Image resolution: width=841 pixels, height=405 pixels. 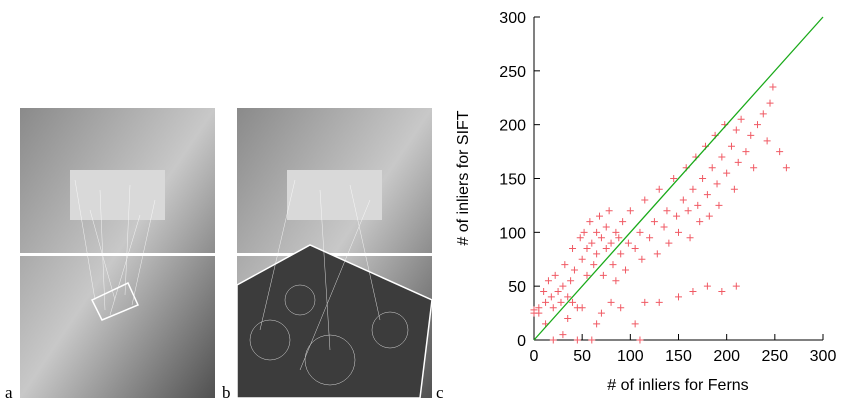 What do you see at coordinates (677, 385) in the screenshot?
I see `x-axis-label: # of inliers for Ferns` at bounding box center [677, 385].